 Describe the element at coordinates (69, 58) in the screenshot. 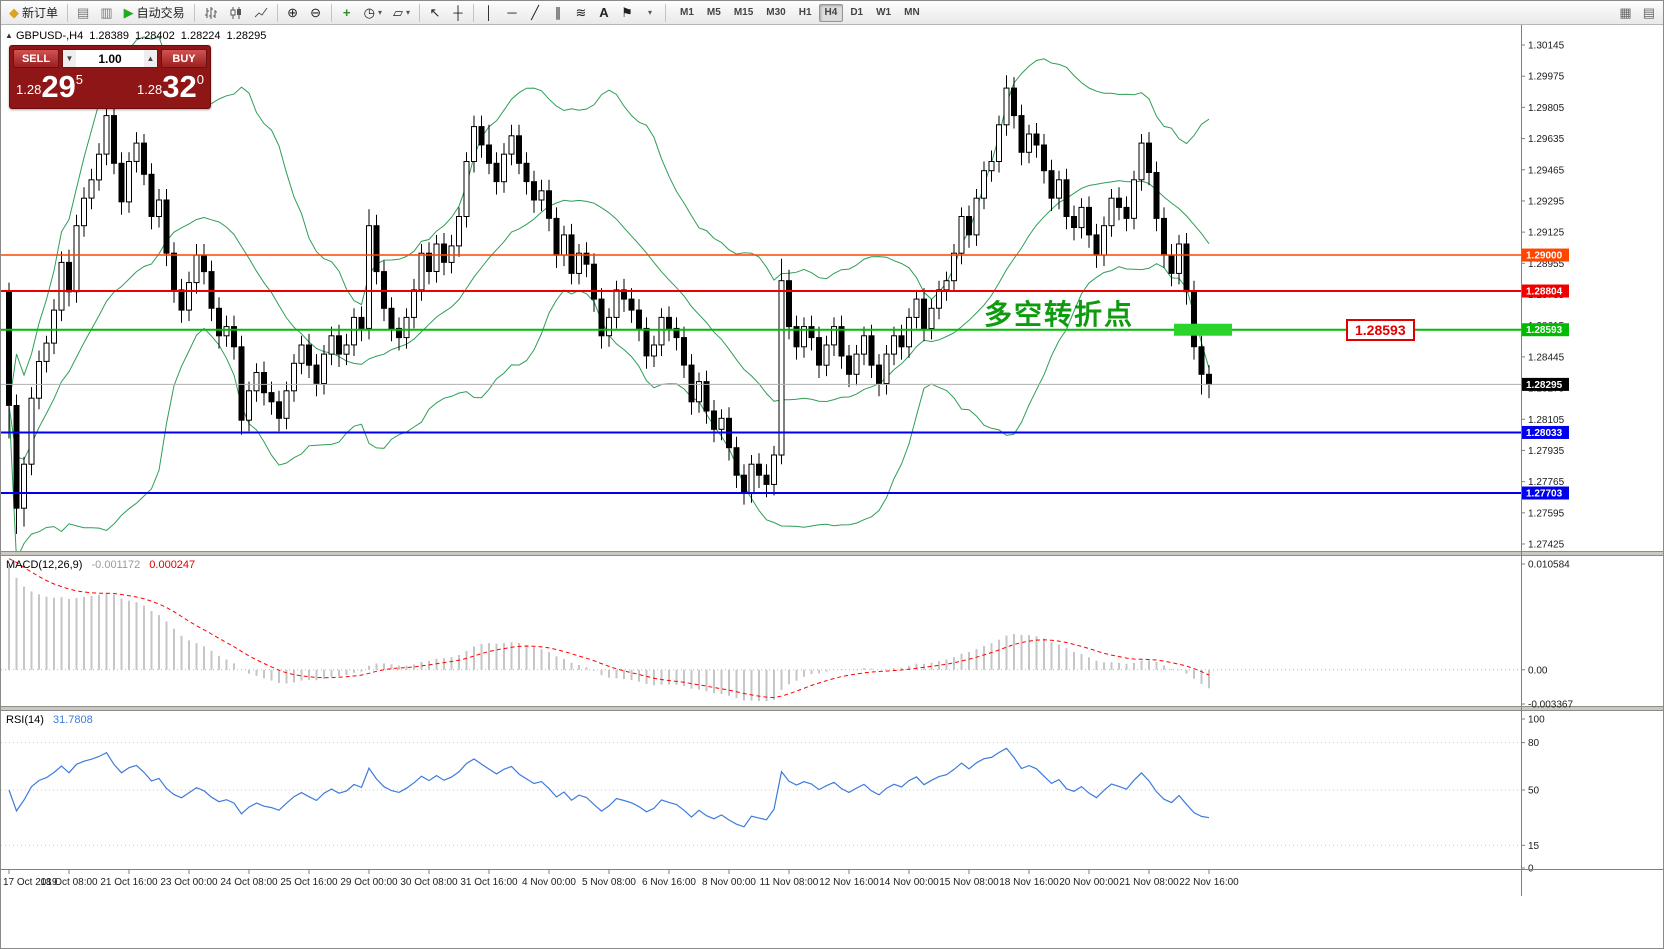

I see `volume-decrease-button: ▼` at that location.